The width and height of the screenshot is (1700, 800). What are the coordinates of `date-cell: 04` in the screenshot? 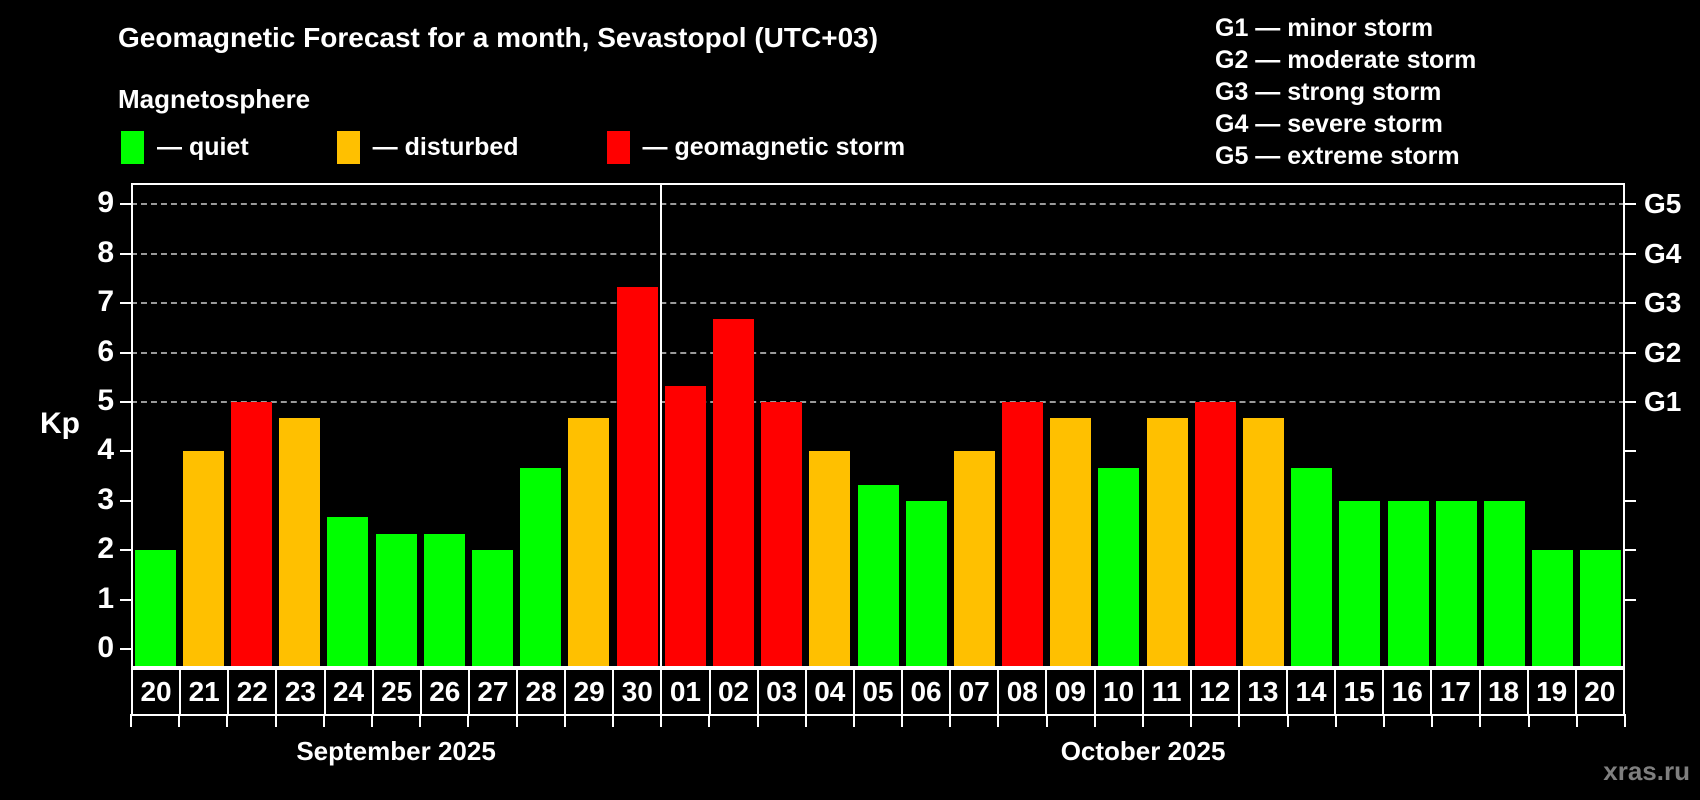 It's located at (831, 692).